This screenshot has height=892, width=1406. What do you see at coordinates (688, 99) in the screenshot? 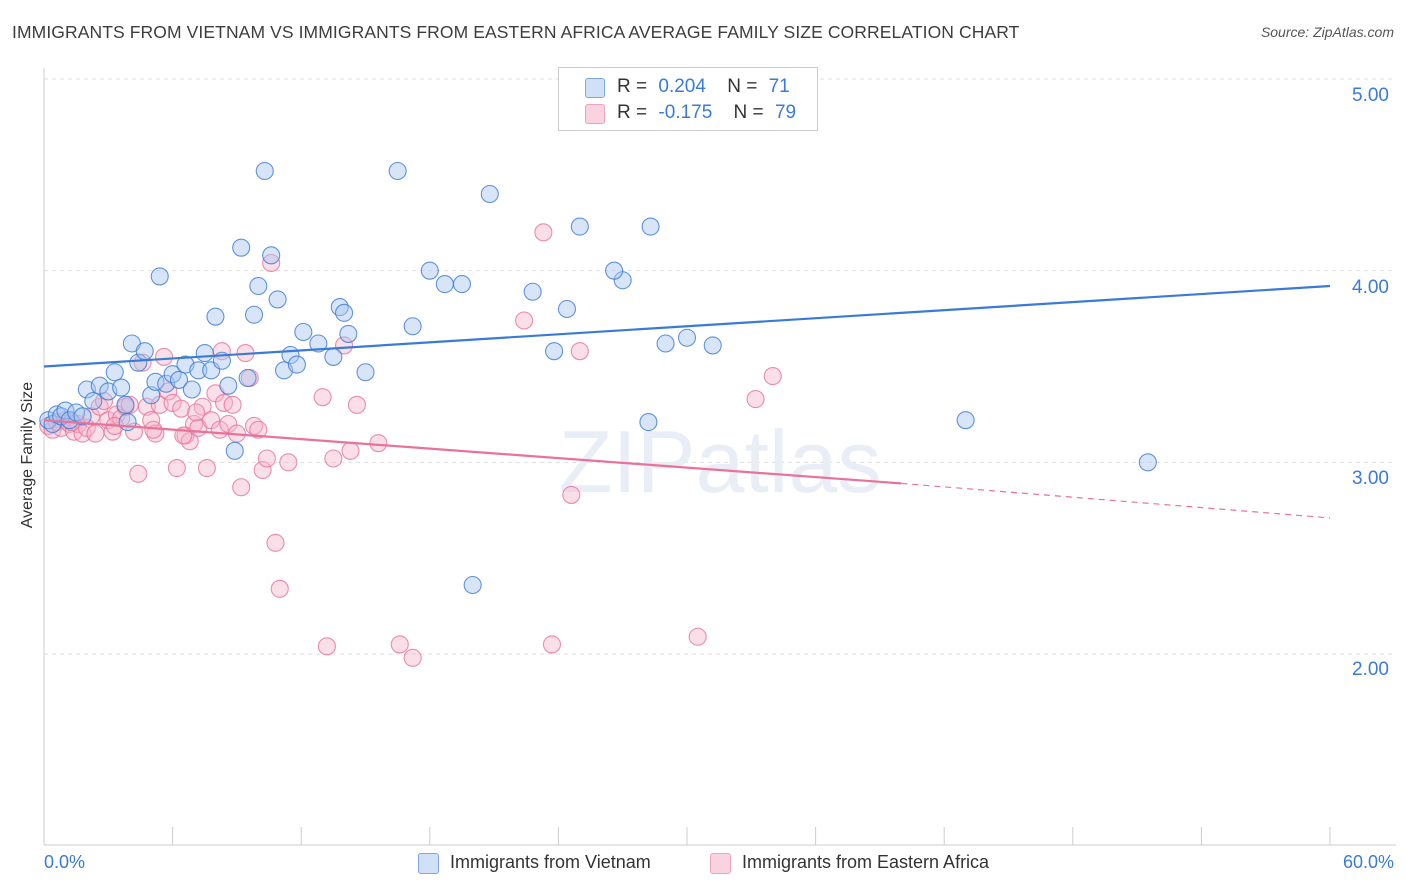
I see `correlation-legend: R = 0.204 N = 71 R = -0.175 N = 79` at bounding box center [688, 99].